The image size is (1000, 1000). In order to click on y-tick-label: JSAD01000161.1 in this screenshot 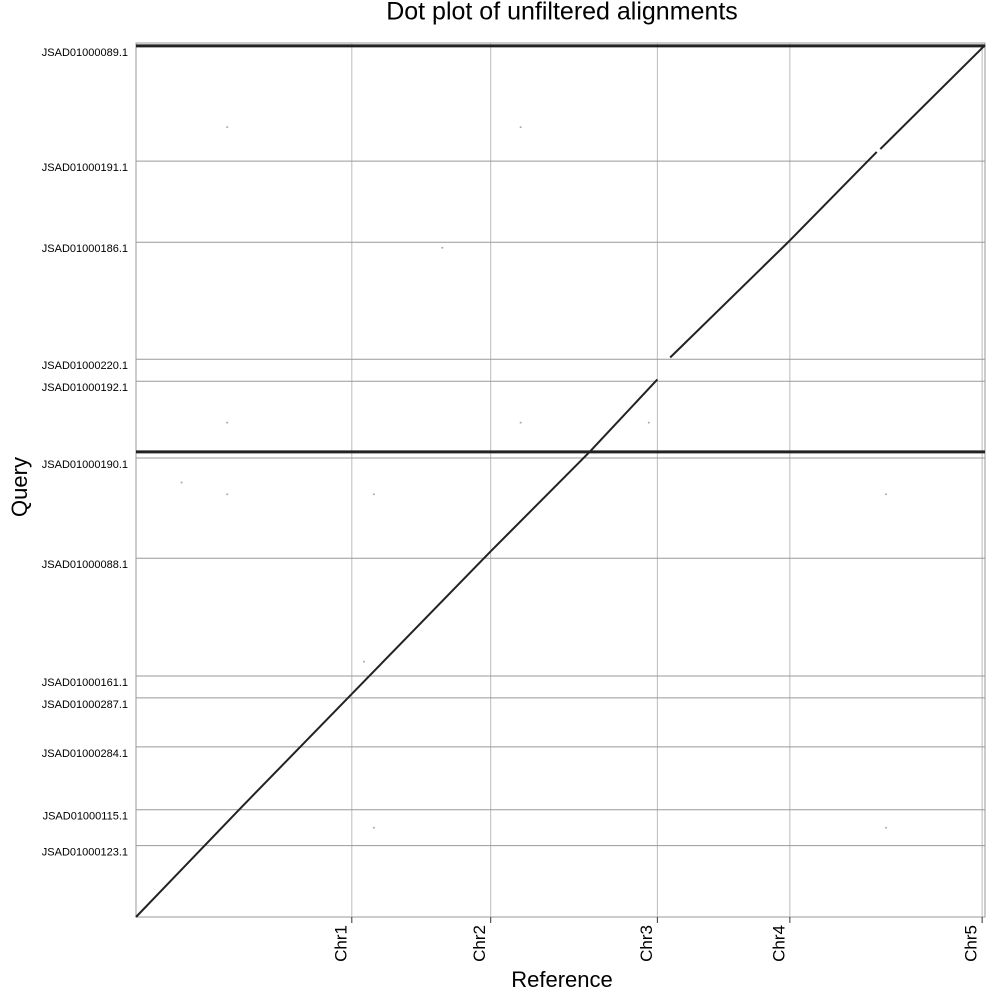, I will do `click(85, 683)`.